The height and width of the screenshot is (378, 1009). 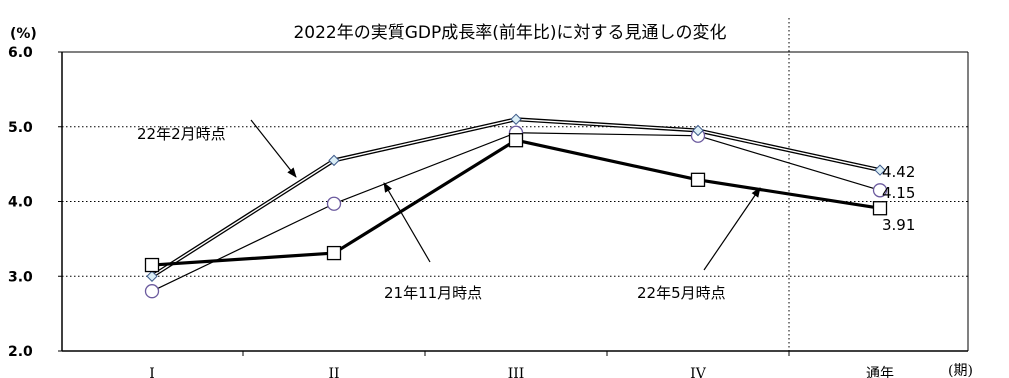 I want to click on chart-title: 2022年の実質GDP成長率(前年比)に対する見通しの変化, so click(x=509, y=33).